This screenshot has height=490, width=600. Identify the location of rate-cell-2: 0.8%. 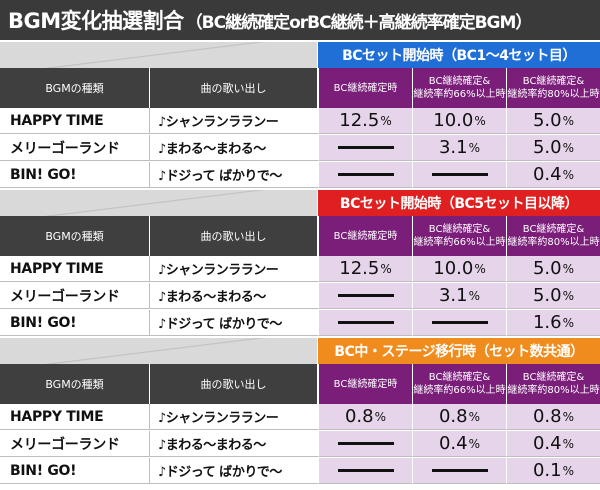
(459, 417).